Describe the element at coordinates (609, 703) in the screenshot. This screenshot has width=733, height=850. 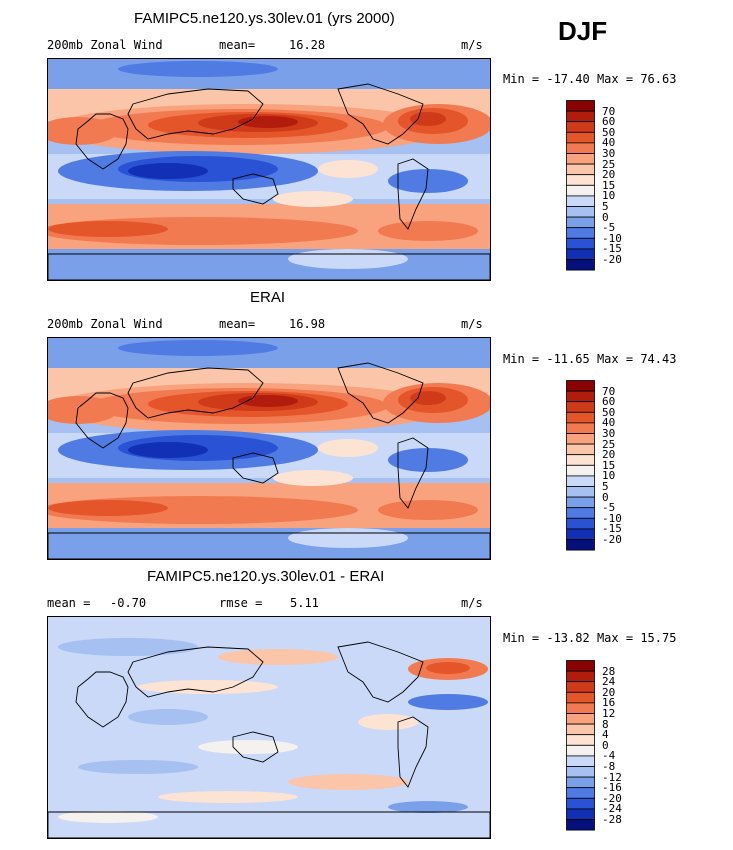
I see `colorbar-tick-label: 16` at that location.